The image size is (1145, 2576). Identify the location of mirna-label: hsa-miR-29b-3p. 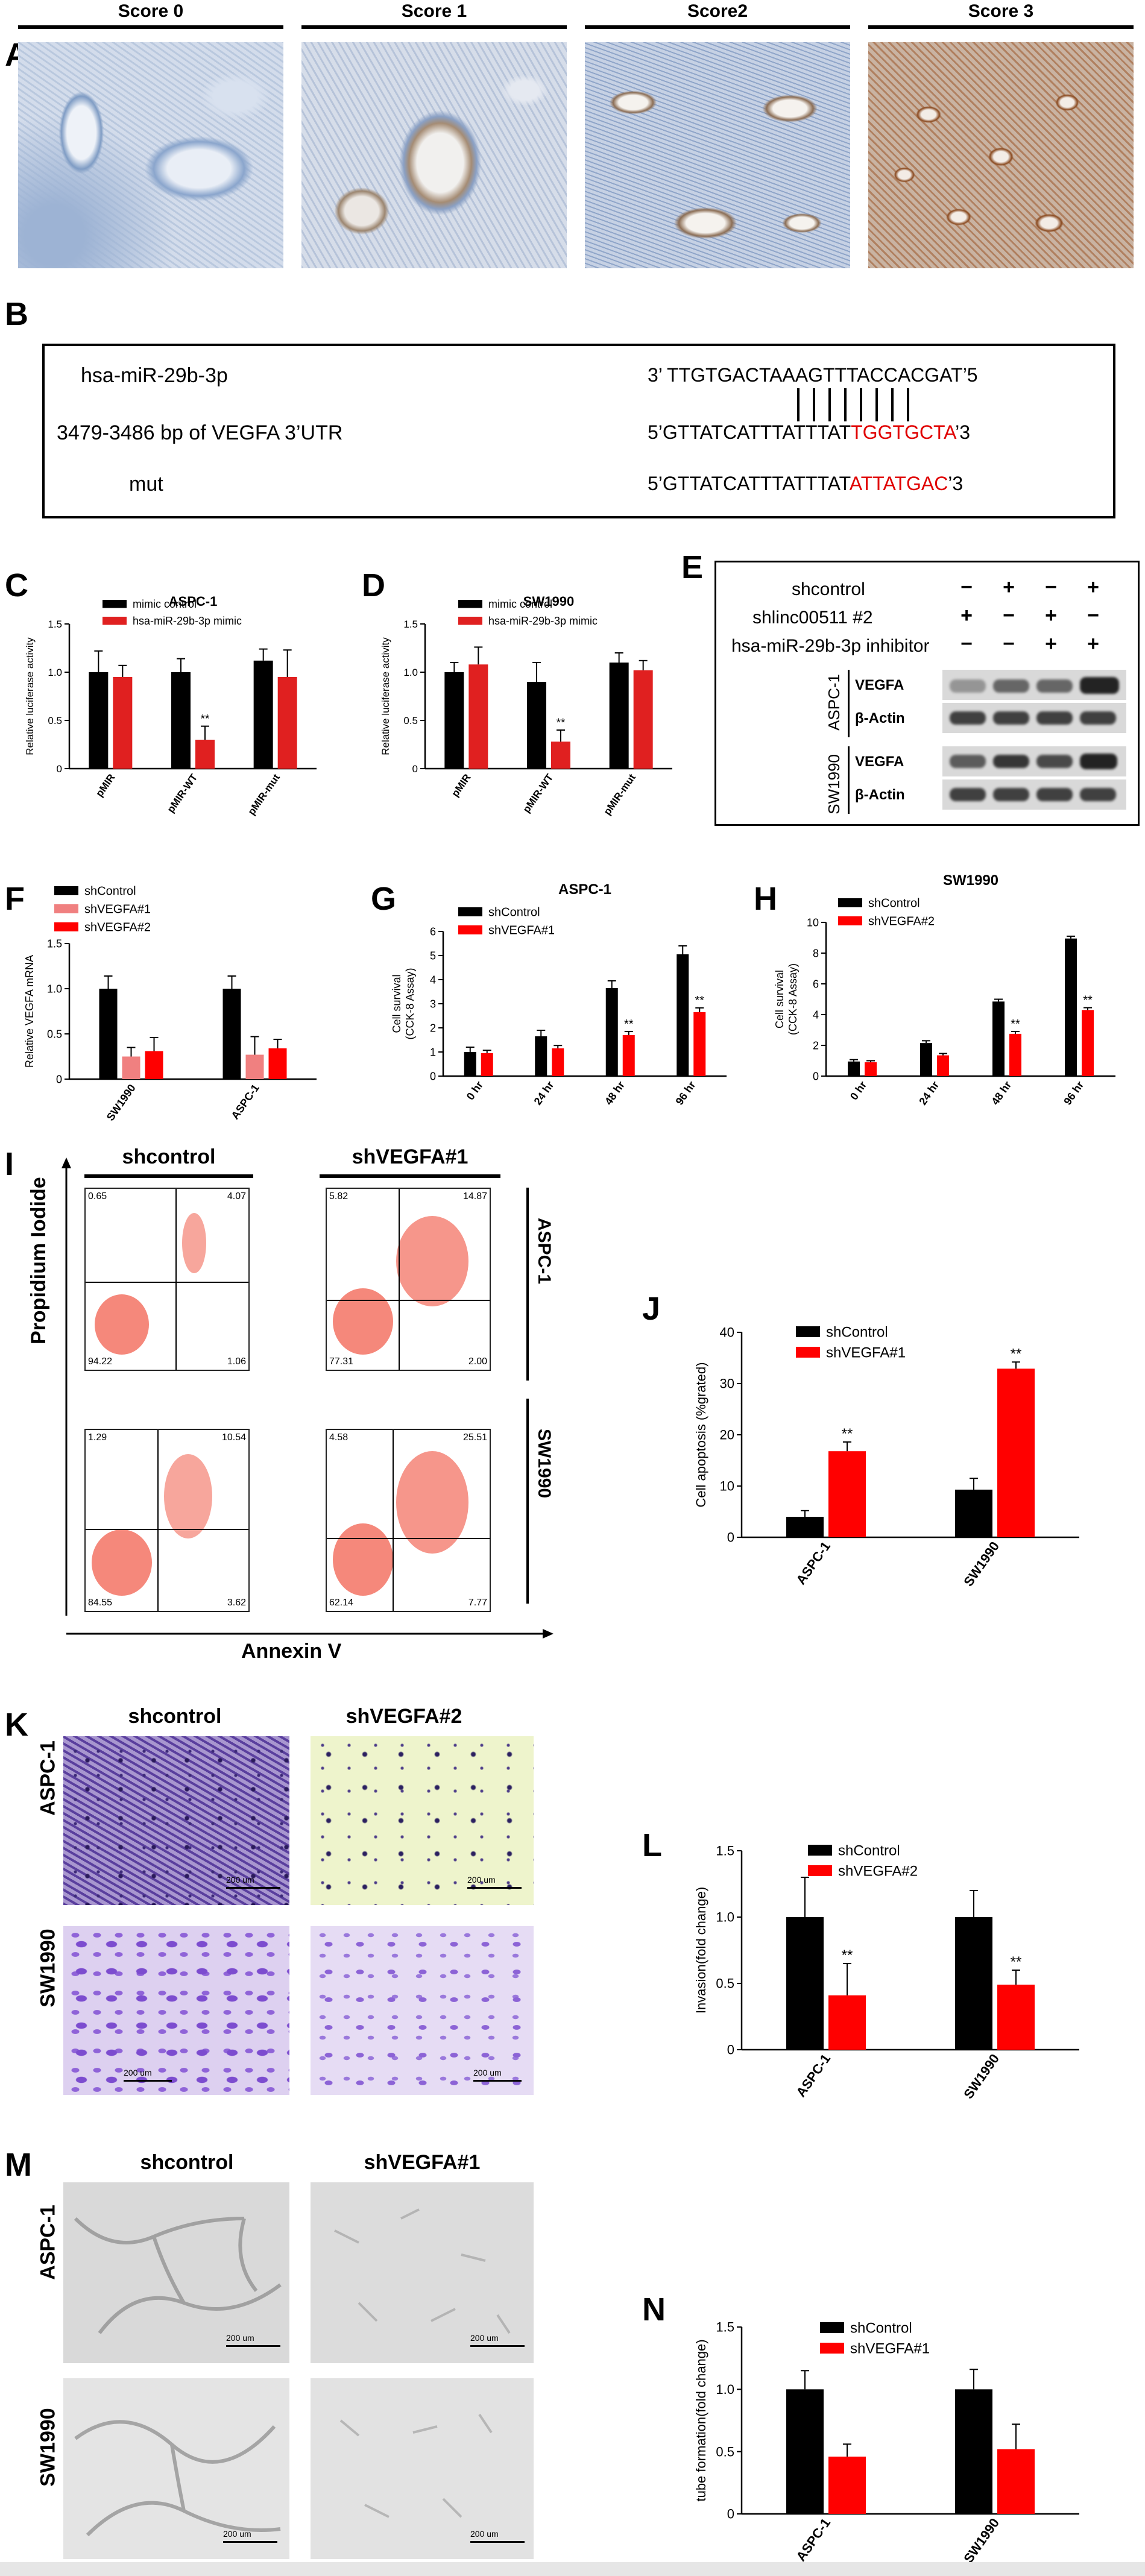
(154, 375).